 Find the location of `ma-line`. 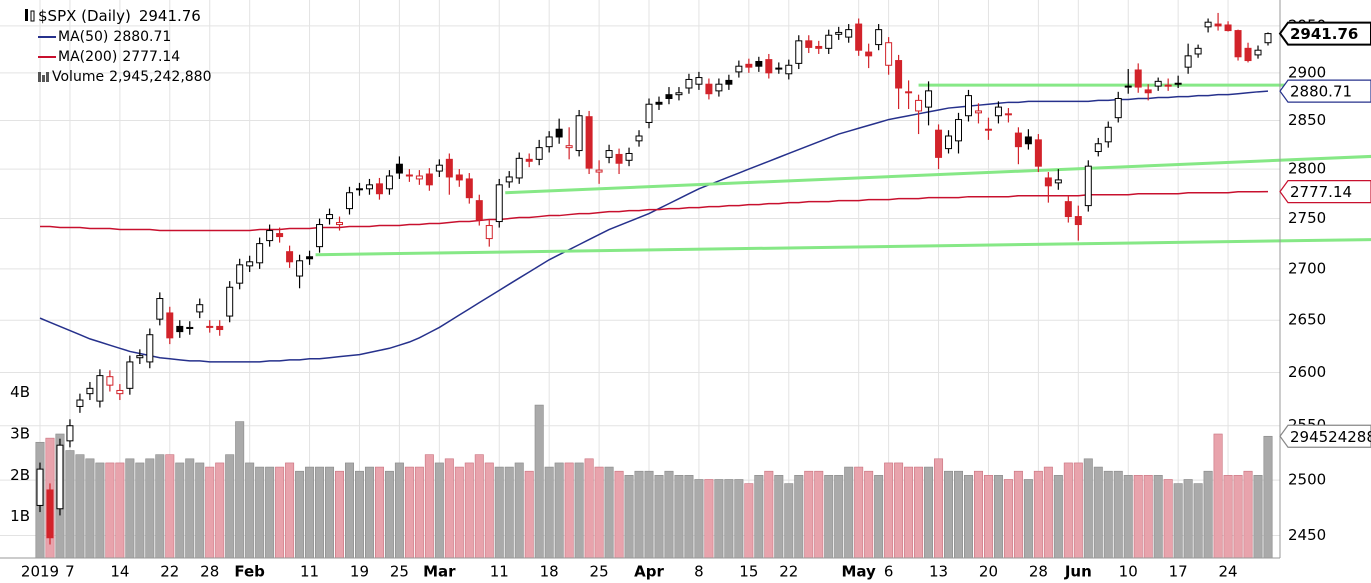

ma-line is located at coordinates (654, 211).